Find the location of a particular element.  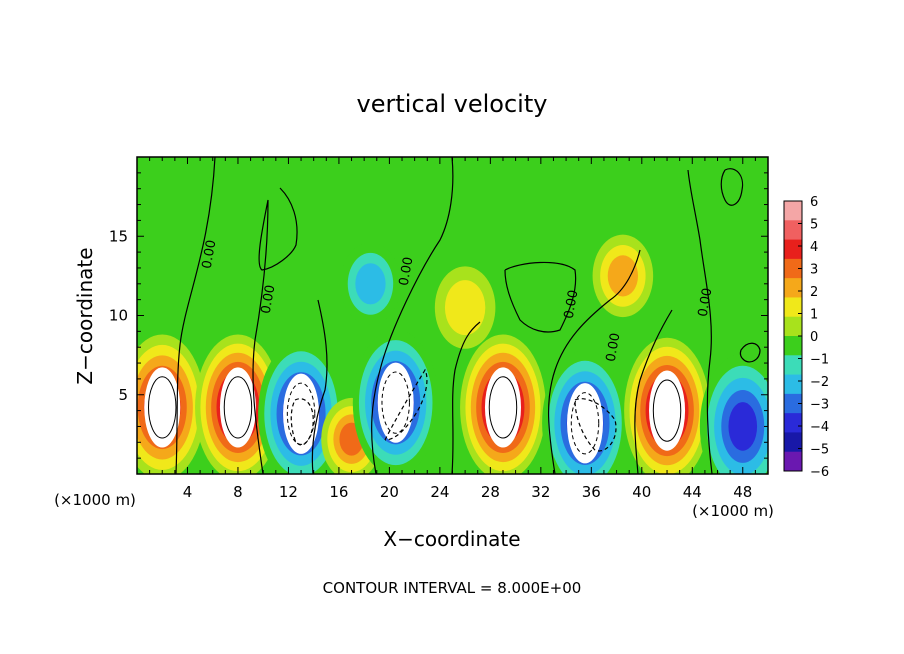

y-tick-label: 5 is located at coordinates (123, 395).